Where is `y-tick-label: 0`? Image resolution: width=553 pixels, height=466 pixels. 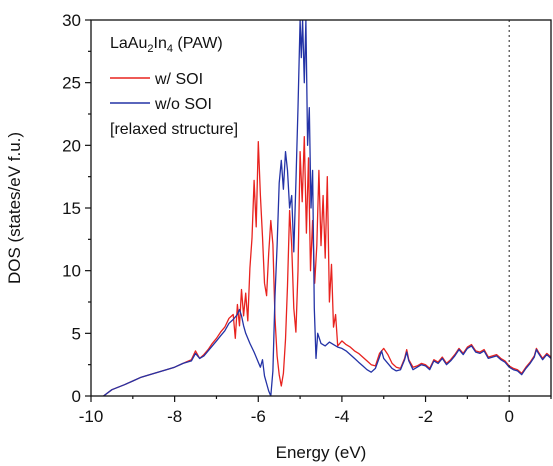 y-tick-label: 0 is located at coordinates (76, 396).